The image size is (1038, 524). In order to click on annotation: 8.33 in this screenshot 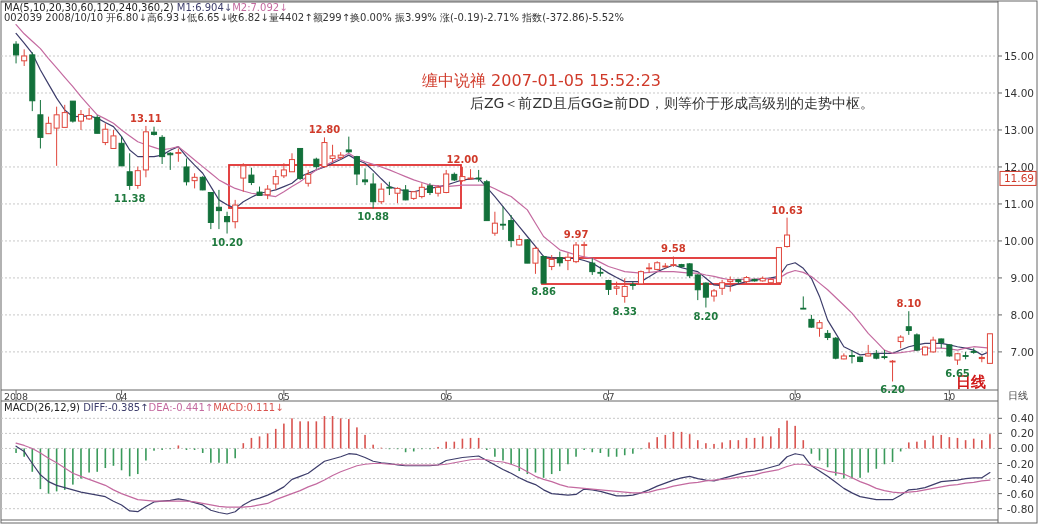, I will do `click(625, 311)`.